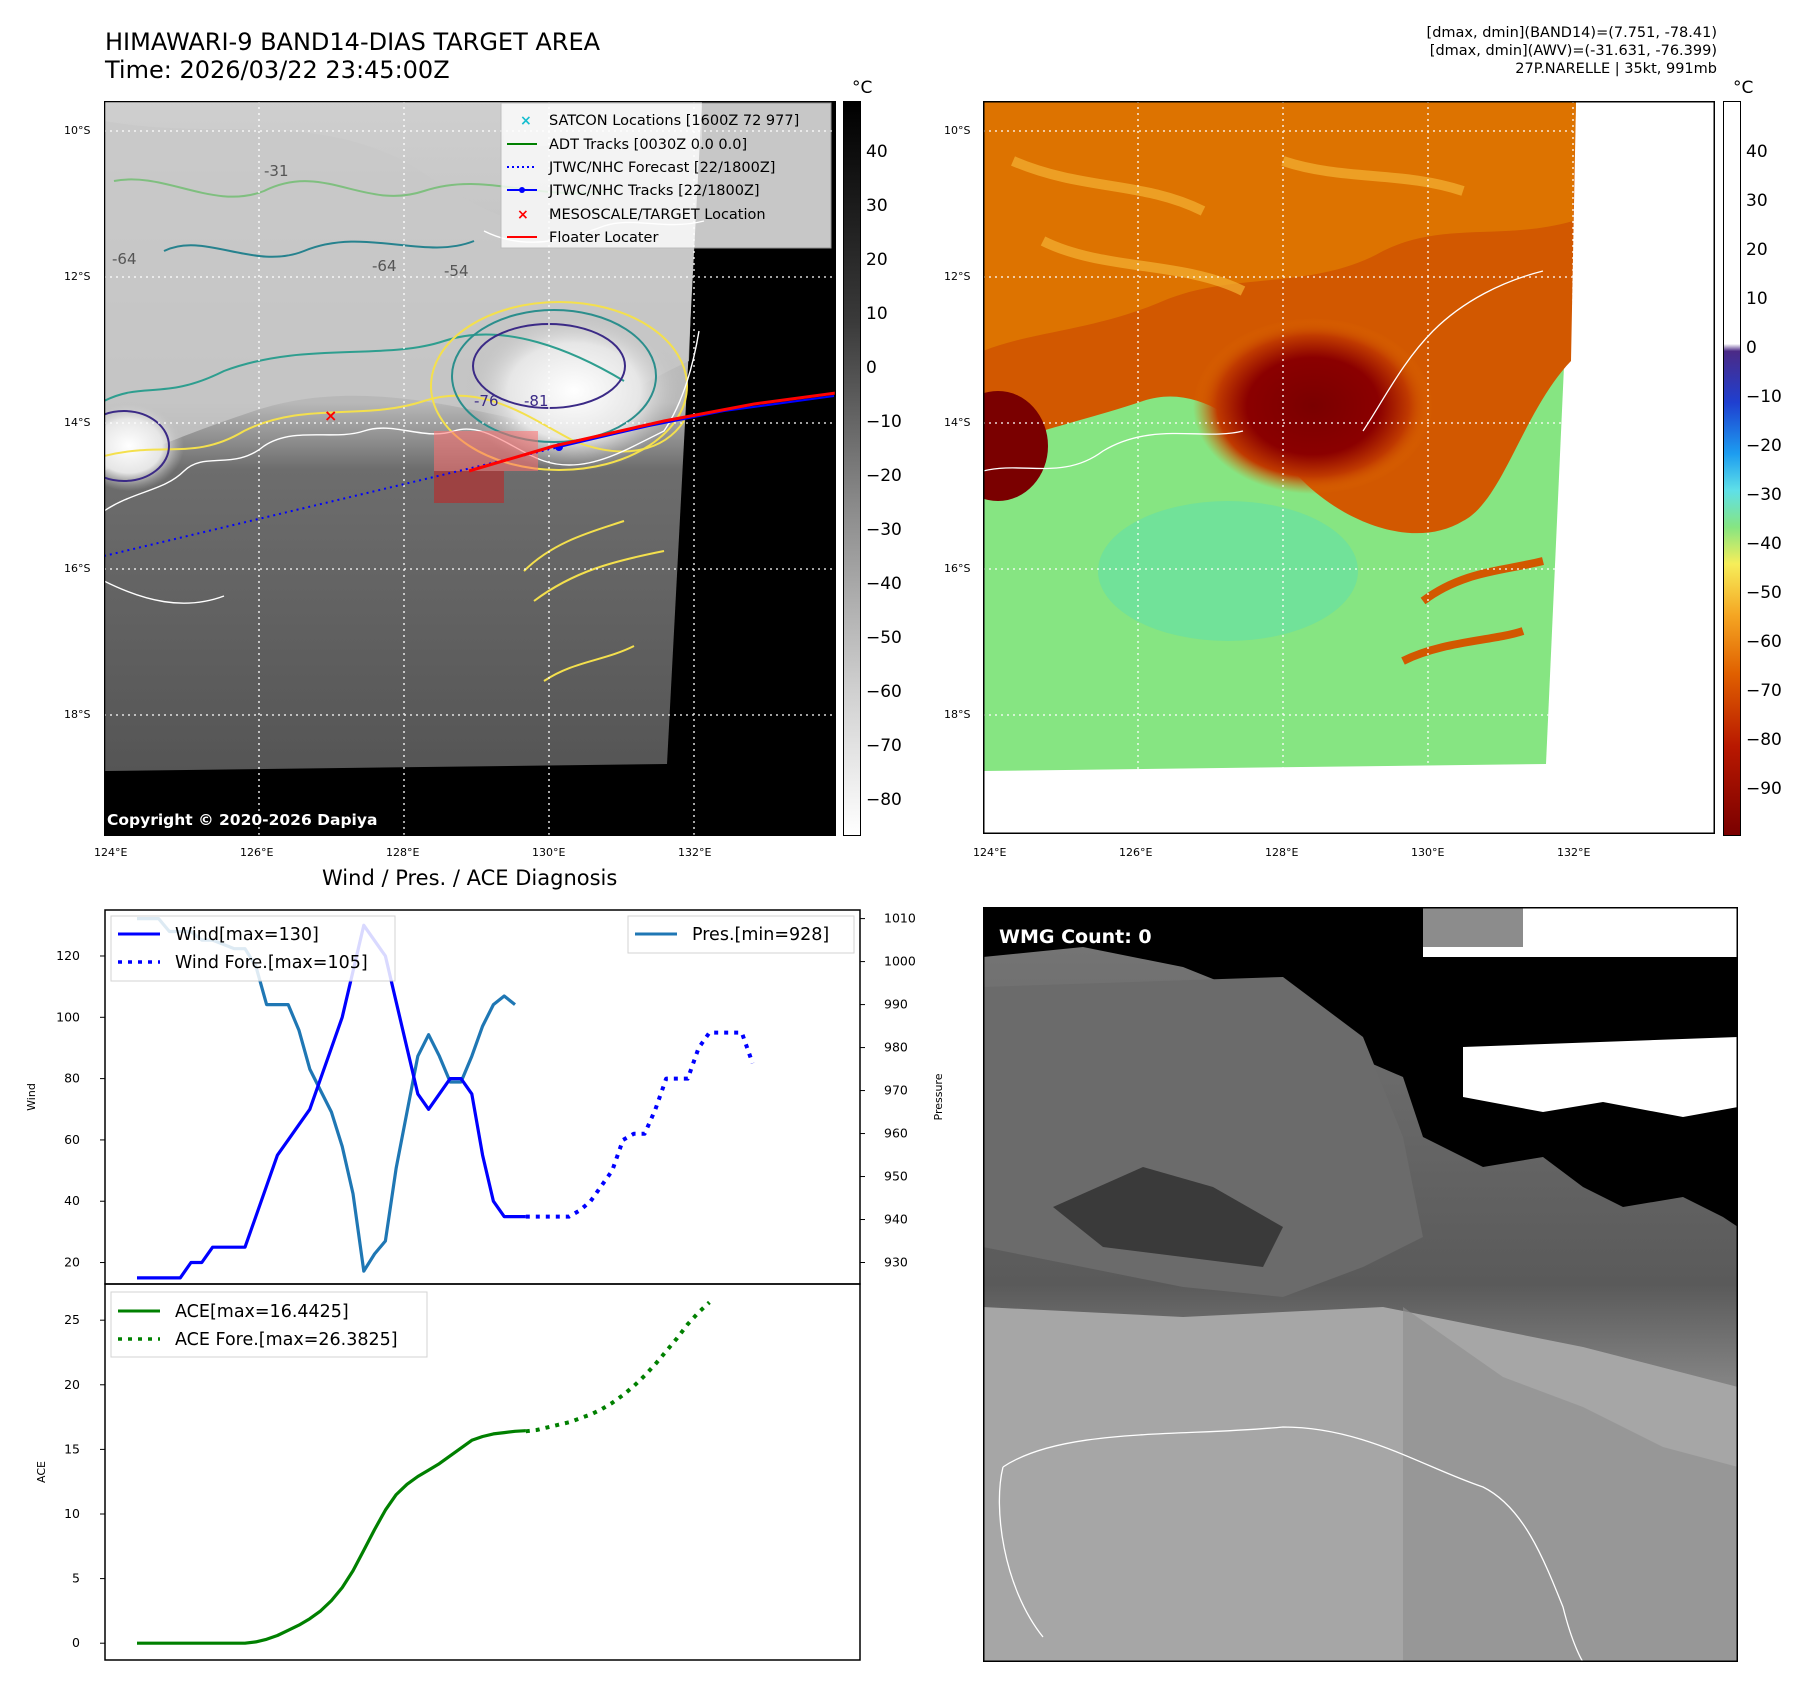  What do you see at coordinates (852, 468) in the screenshot?
I see `gray-colorbar` at bounding box center [852, 468].